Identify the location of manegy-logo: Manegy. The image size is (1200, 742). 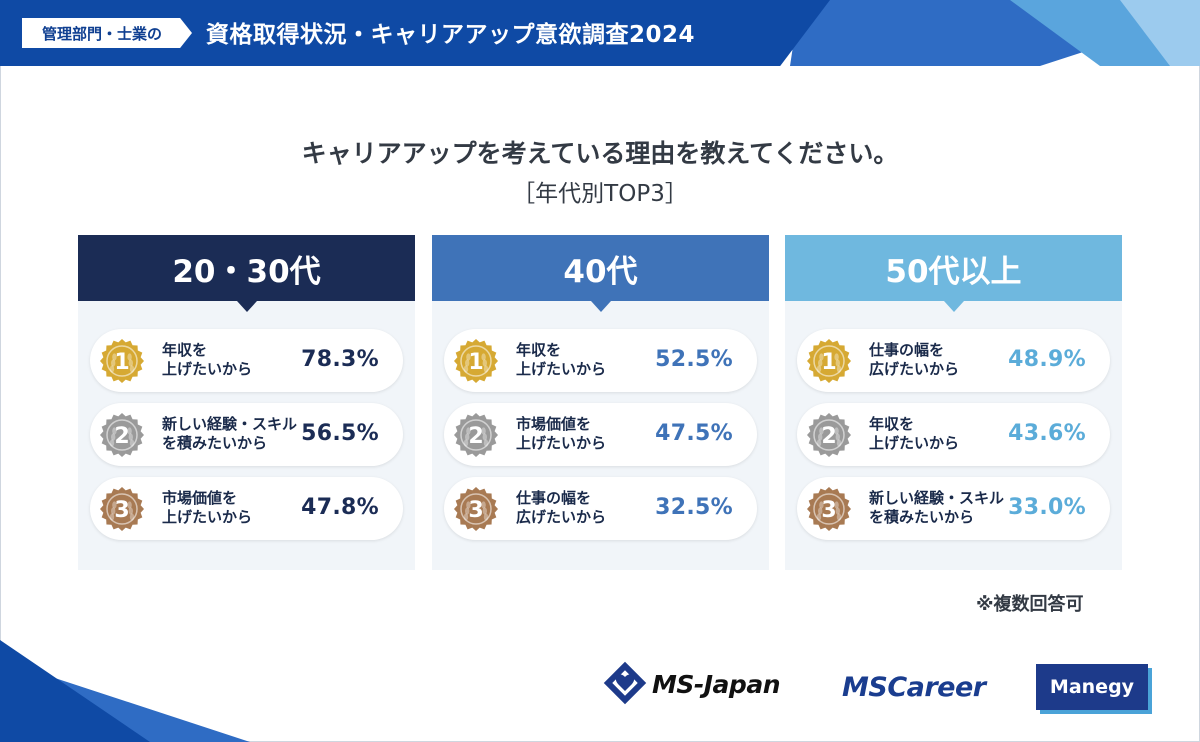
(1092, 687).